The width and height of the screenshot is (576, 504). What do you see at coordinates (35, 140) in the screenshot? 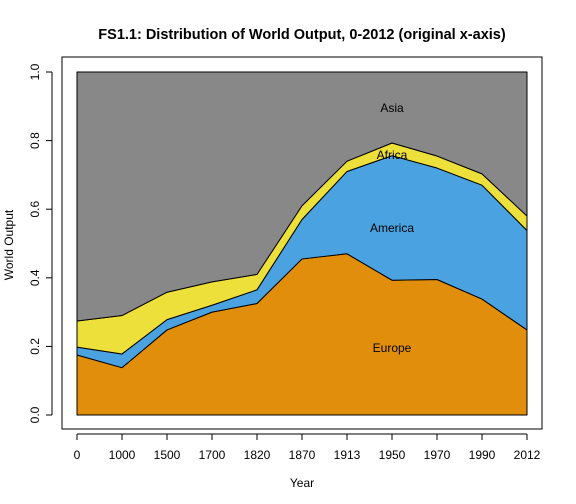
I see `y-tick-label: 0.8` at bounding box center [35, 140].